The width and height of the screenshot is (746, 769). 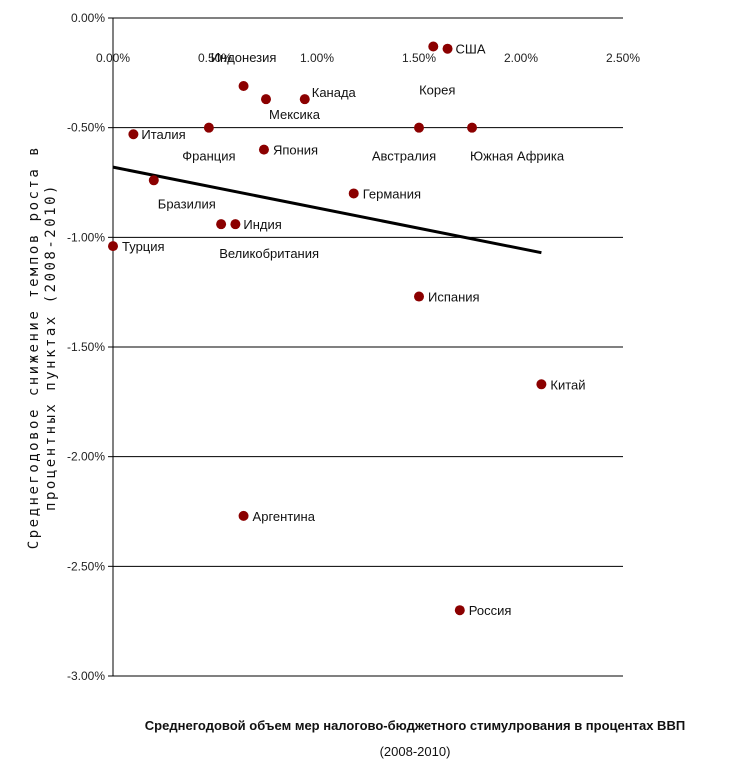 I want to click on point-label: Южная Африка, so click(x=517, y=156).